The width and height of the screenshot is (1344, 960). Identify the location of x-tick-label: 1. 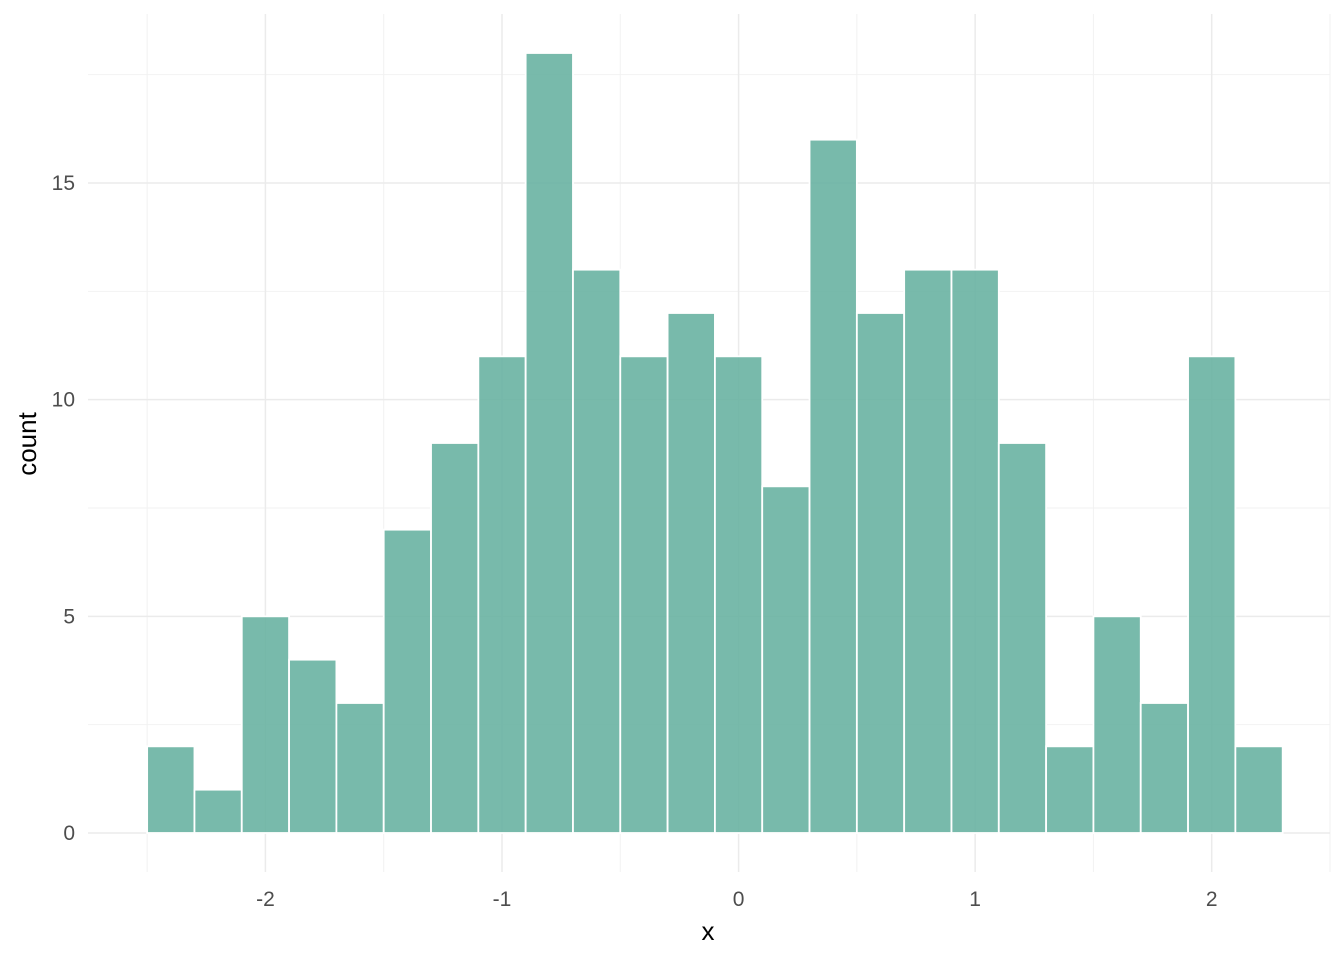
(975, 899).